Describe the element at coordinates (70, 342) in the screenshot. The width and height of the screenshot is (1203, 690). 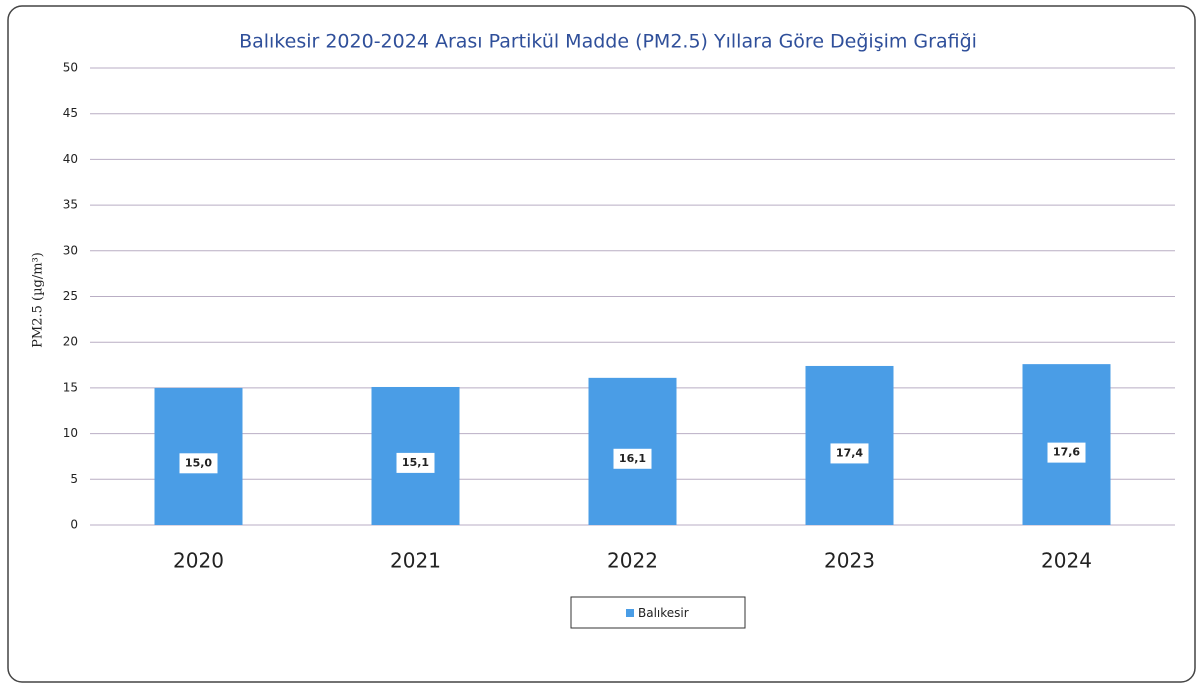
I see `y-tick-label: 20` at that location.